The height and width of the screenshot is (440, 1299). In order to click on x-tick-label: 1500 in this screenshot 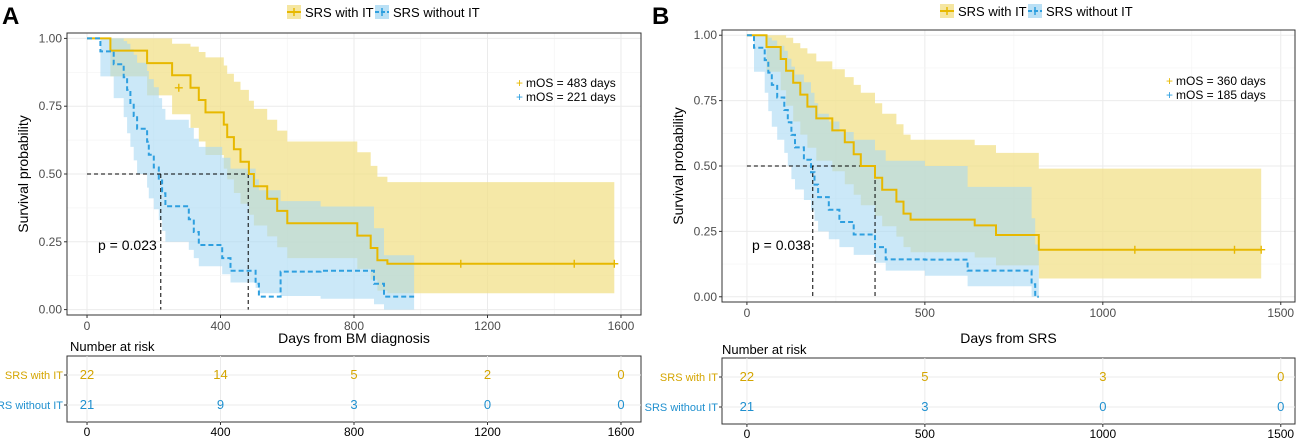, I will do `click(1280, 313)`.